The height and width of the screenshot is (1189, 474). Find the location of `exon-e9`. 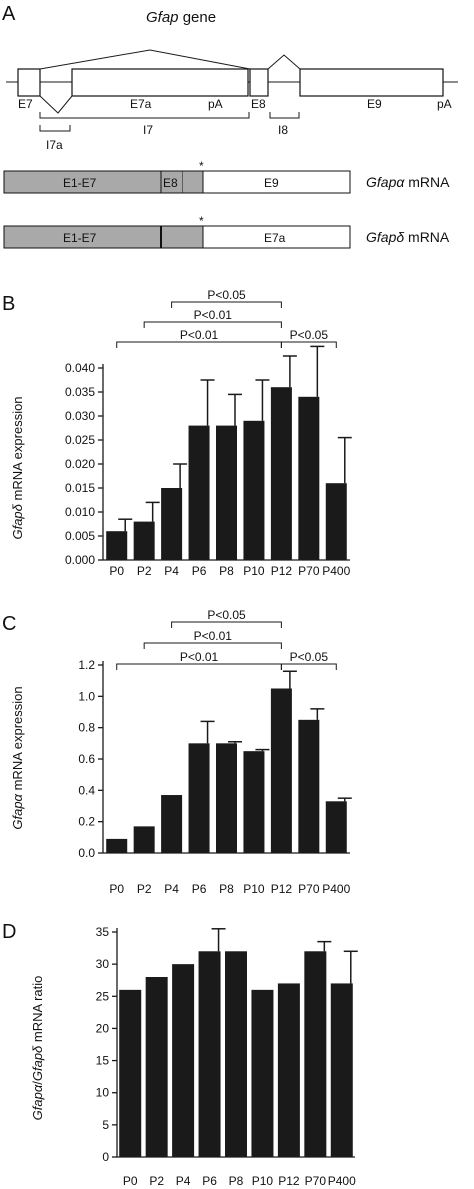

exon-e9 is located at coordinates (371, 82).